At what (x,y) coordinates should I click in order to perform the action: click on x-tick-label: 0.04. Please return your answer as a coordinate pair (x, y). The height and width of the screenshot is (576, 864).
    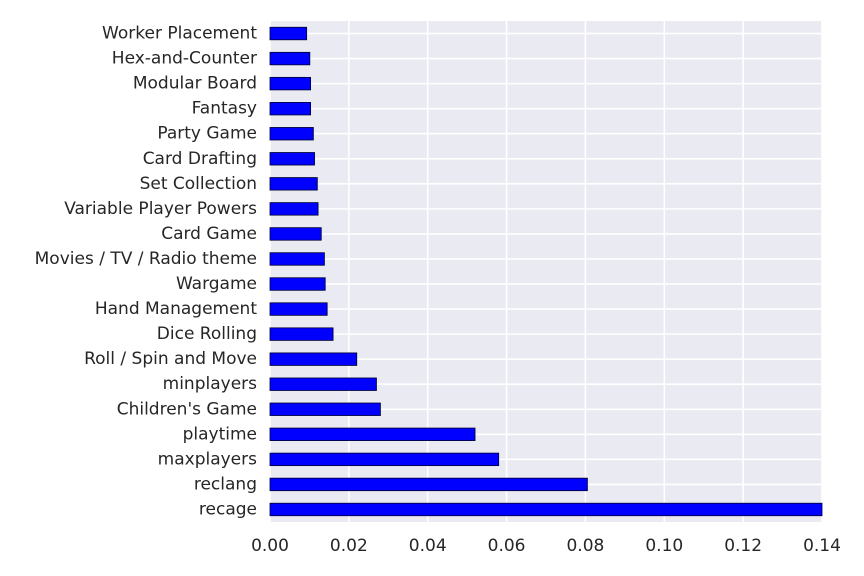
    Looking at the image, I should click on (428, 546).